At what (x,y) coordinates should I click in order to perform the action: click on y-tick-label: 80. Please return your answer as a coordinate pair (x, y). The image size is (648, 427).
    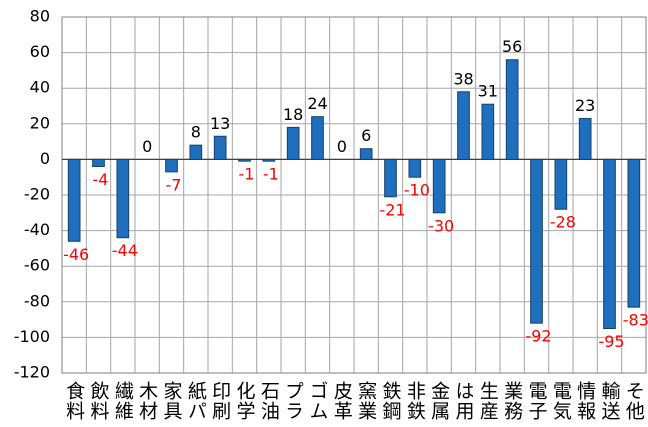
    Looking at the image, I should click on (40, 16).